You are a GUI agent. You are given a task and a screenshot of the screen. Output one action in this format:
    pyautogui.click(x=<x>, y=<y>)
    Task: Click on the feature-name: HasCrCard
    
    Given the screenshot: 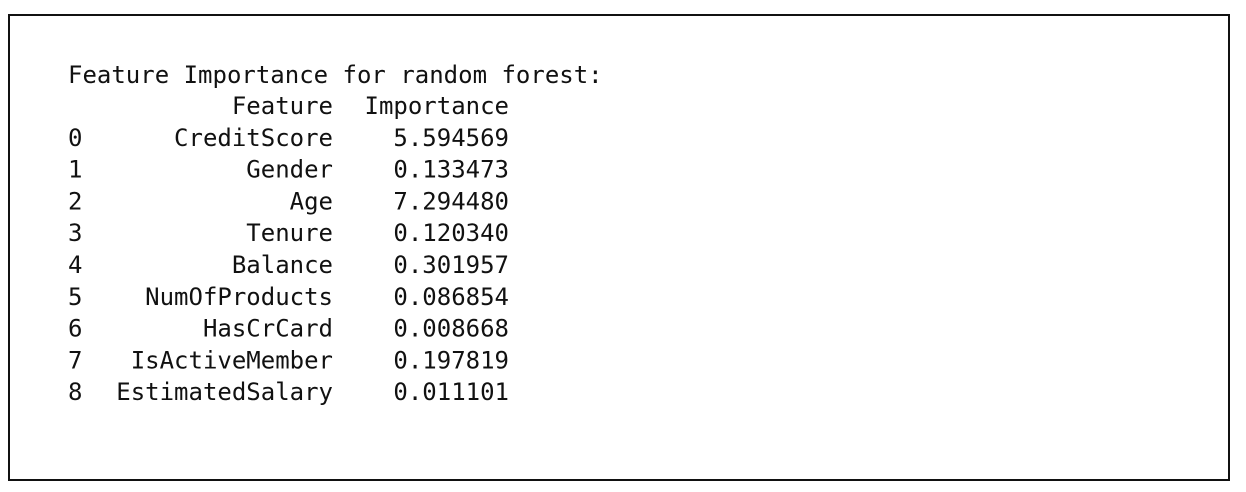 What is the action you would take?
    pyautogui.click(x=268, y=329)
    